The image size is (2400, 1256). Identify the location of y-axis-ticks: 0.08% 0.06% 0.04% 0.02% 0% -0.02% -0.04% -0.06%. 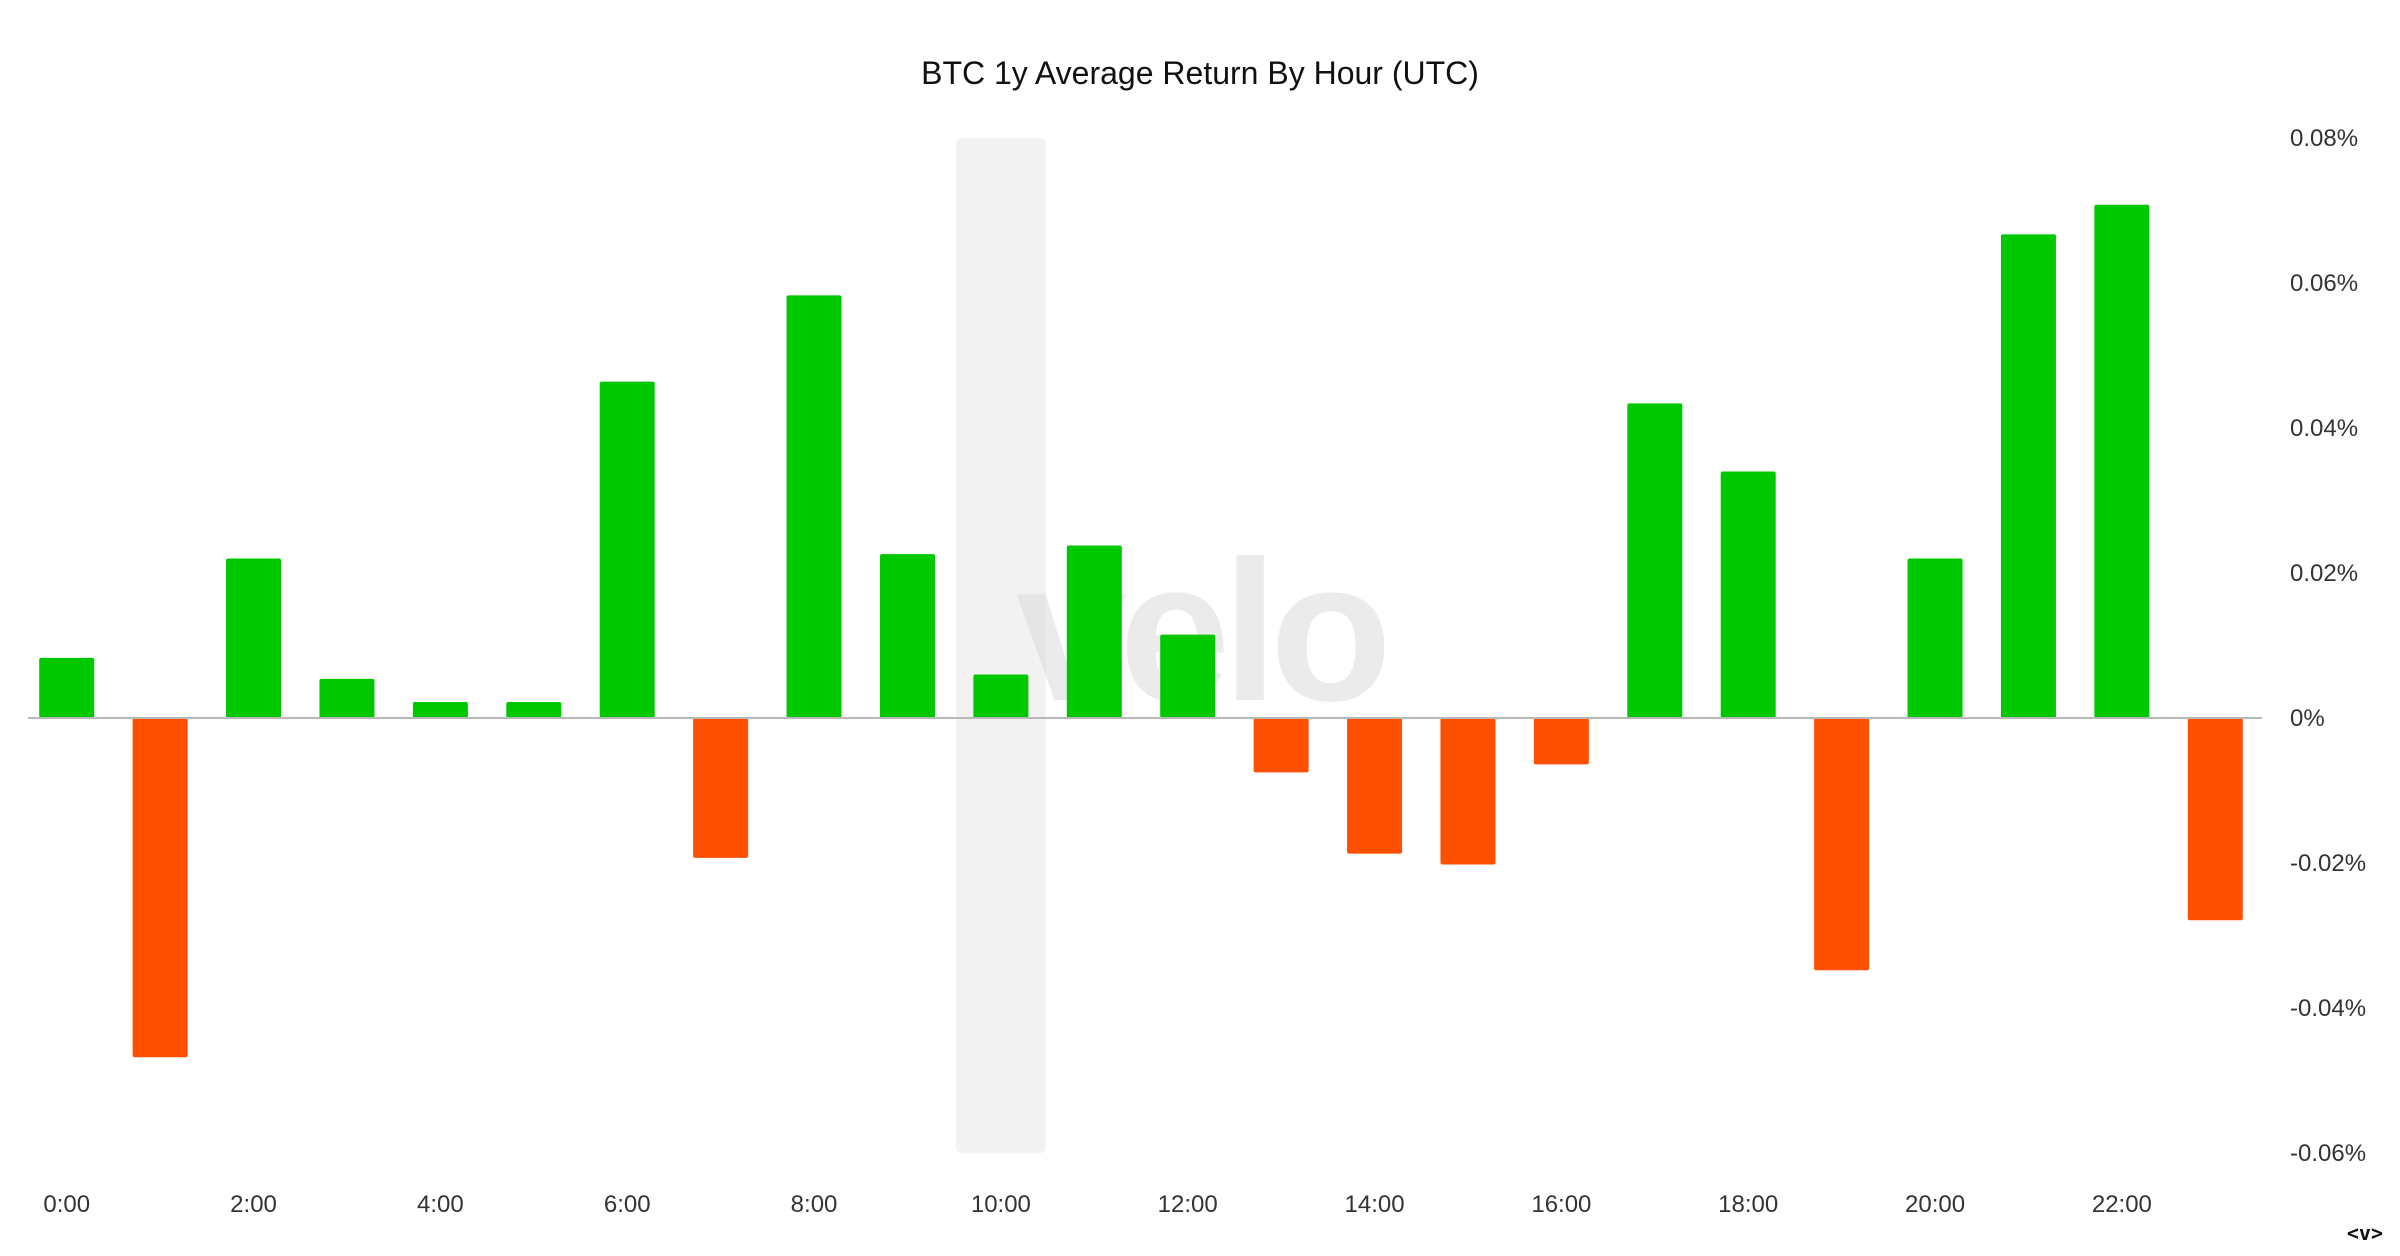
(2328, 646).